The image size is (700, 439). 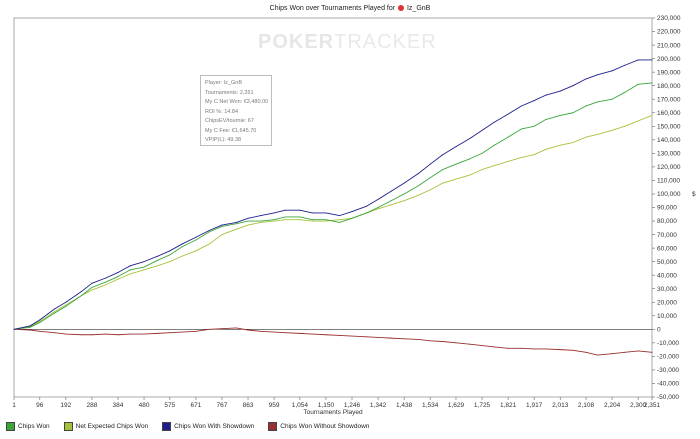 I want to click on legend-item-without-showdown: Chips Won Without Showdown, so click(x=319, y=426).